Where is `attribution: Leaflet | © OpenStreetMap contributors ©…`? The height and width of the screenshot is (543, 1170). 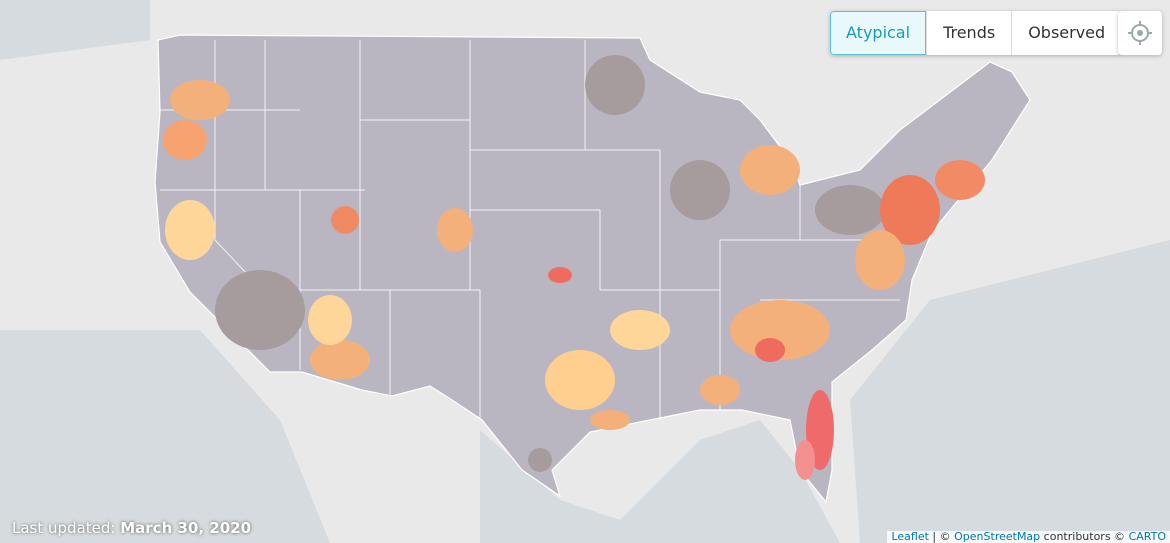 attribution: Leaflet | © OpenStreetMap contributors ©… is located at coordinates (1028, 537).